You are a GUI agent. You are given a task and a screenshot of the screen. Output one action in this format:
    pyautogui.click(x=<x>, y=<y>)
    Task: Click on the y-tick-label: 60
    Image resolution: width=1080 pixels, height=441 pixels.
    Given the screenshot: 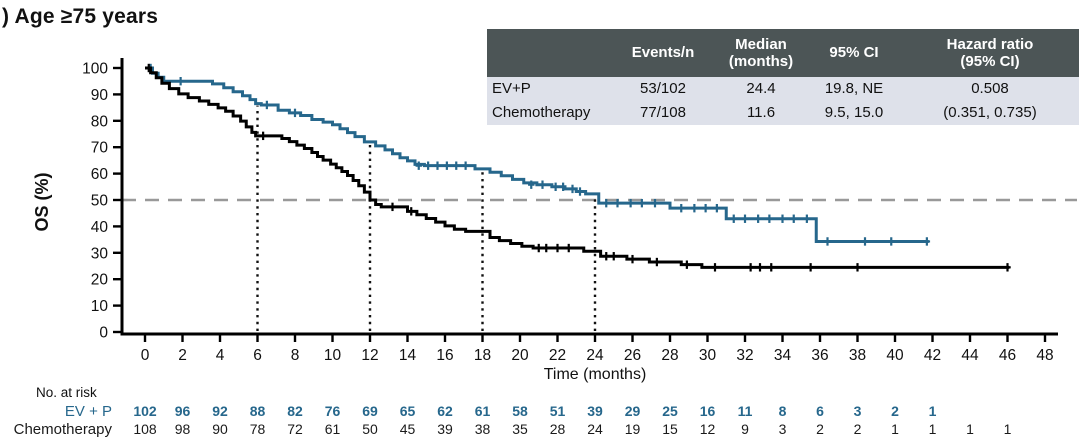 What is the action you would take?
    pyautogui.click(x=100, y=174)
    